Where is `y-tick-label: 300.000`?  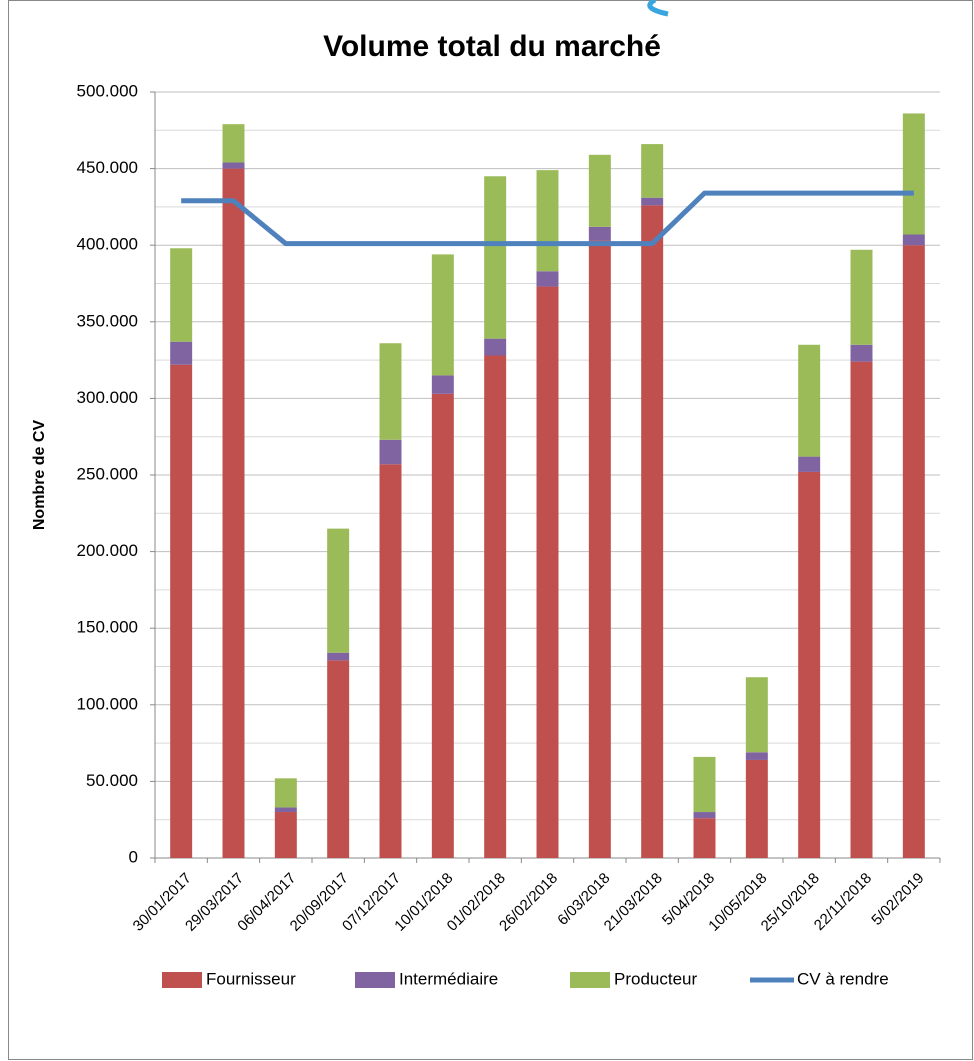 y-tick-label: 300.000 is located at coordinates (107, 397).